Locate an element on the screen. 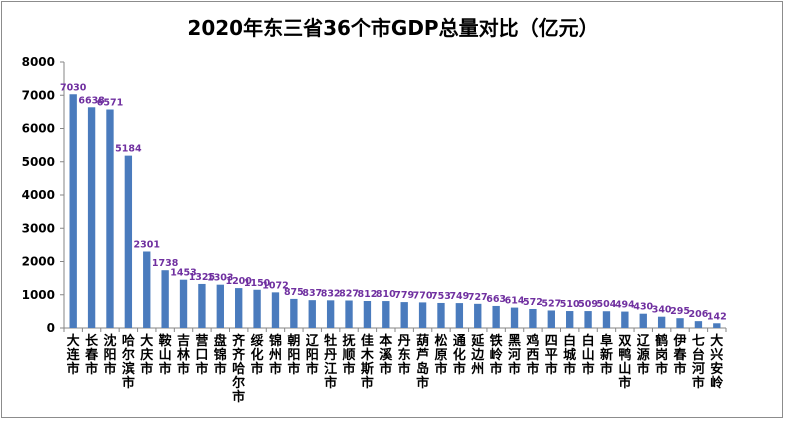 The width and height of the screenshot is (786, 421). data-label: 7030 is located at coordinates (73, 87).